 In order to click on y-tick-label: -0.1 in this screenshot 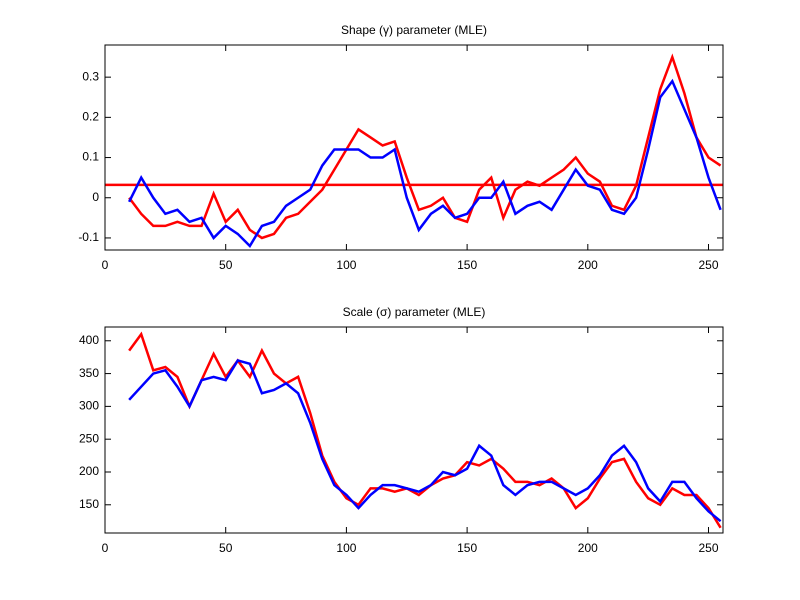, I will do `click(88, 237)`.